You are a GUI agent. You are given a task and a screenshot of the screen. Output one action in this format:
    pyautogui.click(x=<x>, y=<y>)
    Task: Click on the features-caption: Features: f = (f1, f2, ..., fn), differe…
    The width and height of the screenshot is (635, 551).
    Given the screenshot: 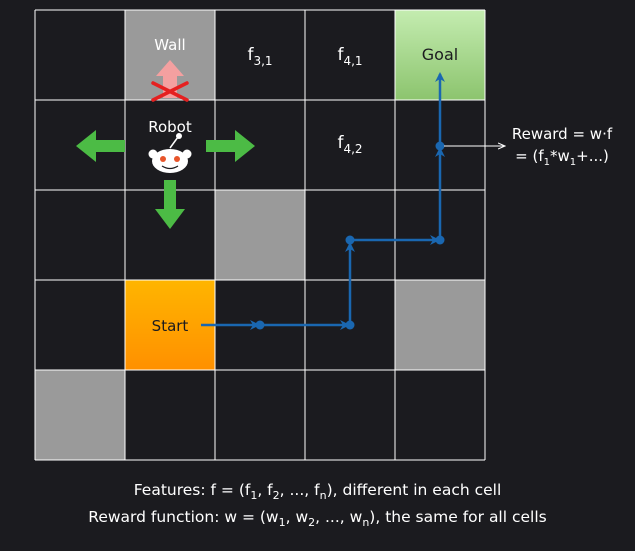 What is the action you would take?
    pyautogui.click(x=317, y=492)
    